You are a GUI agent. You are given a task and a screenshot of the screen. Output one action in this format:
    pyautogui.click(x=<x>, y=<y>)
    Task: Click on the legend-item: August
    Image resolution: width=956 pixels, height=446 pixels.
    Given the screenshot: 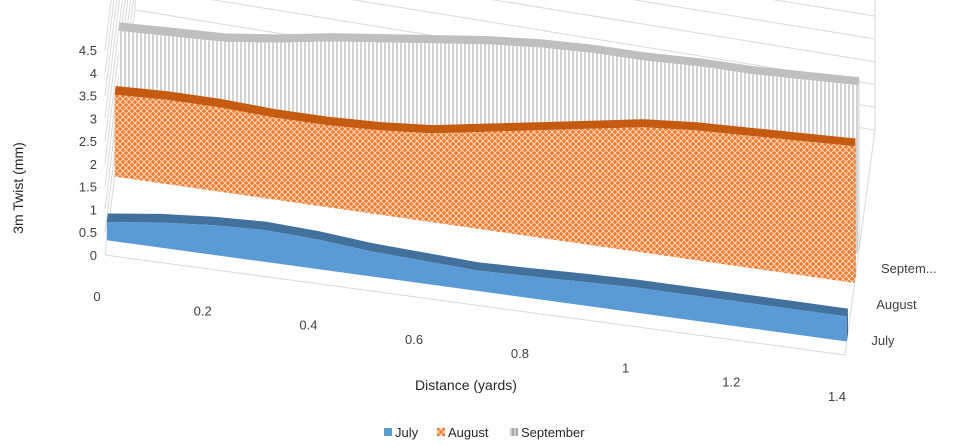 What is the action you would take?
    pyautogui.click(x=463, y=432)
    